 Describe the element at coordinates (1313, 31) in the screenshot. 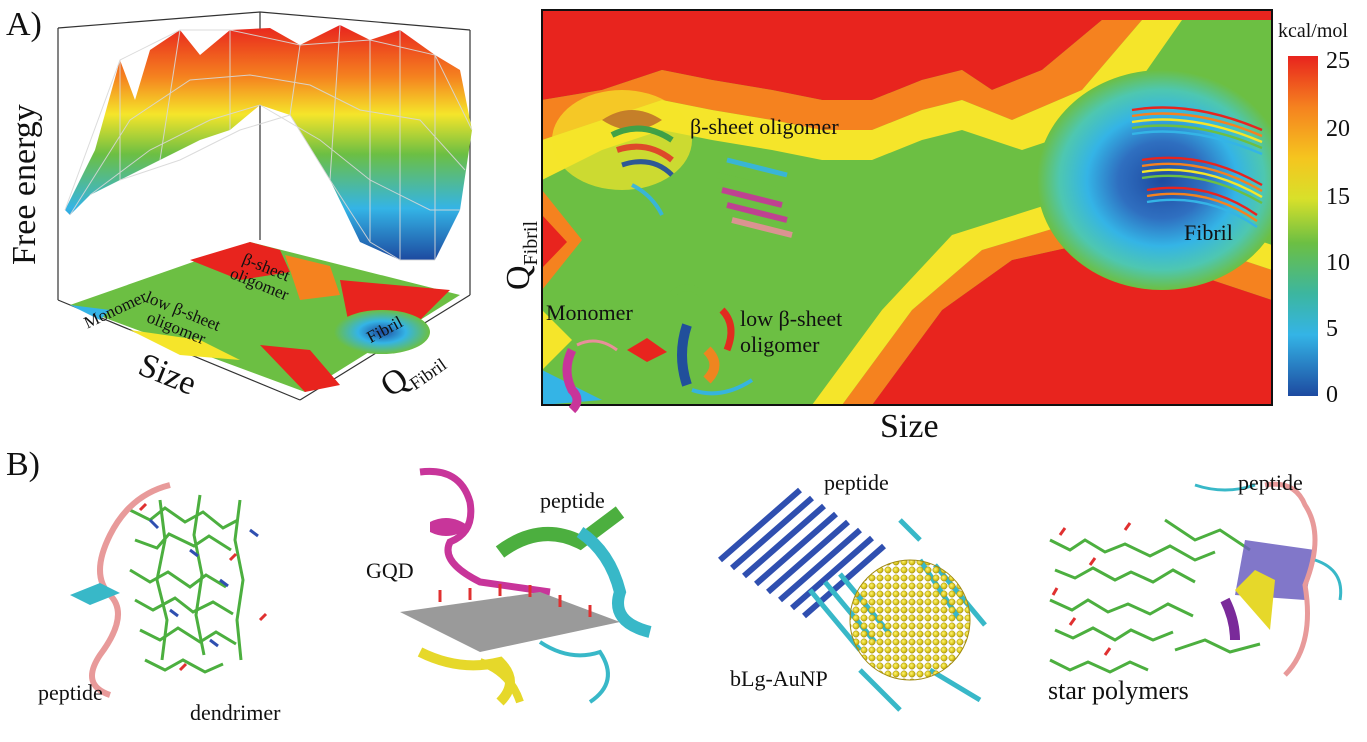

I see `colorbar-unit: kcal/mol` at that location.